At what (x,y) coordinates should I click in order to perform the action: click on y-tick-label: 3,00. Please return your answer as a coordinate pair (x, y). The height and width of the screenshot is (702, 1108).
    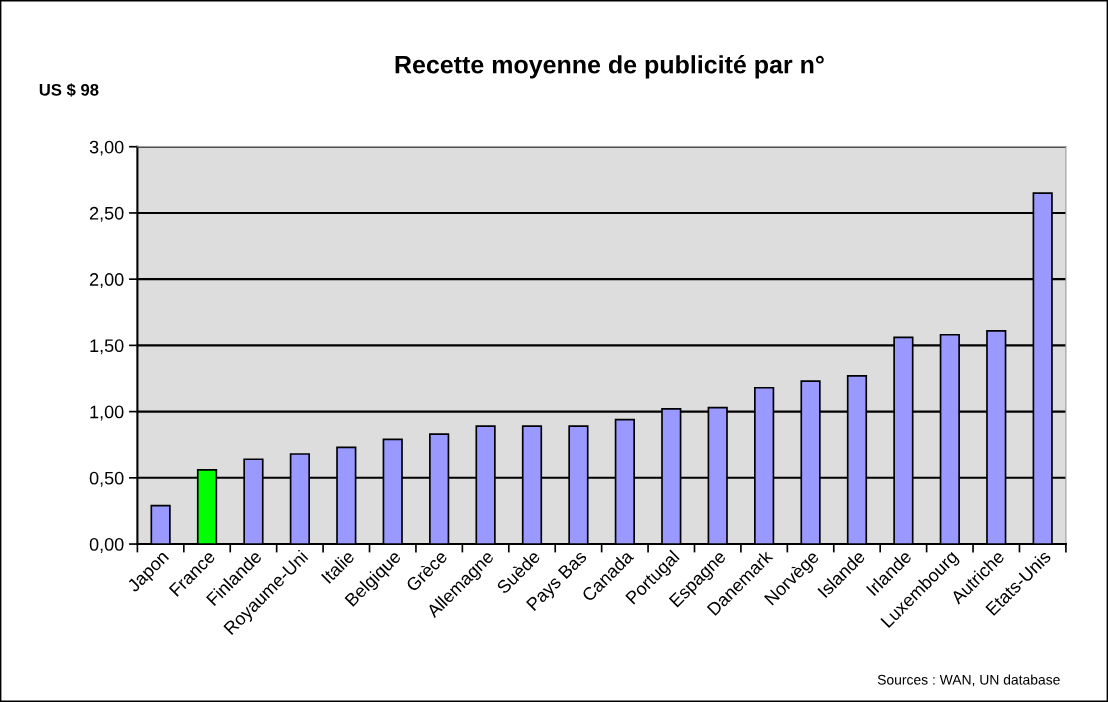
    Looking at the image, I should click on (106, 148).